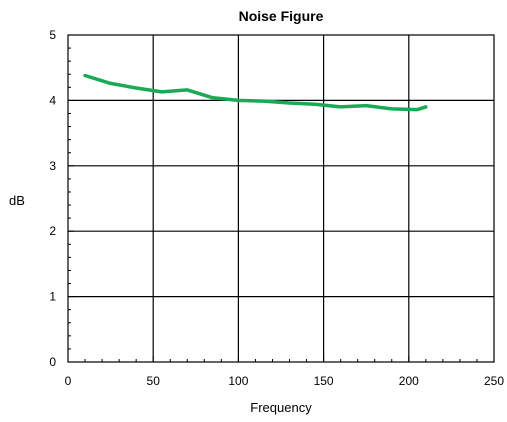 The height and width of the screenshot is (422, 507). Describe the element at coordinates (52, 100) in the screenshot. I see `y-tick-label: 4` at that location.